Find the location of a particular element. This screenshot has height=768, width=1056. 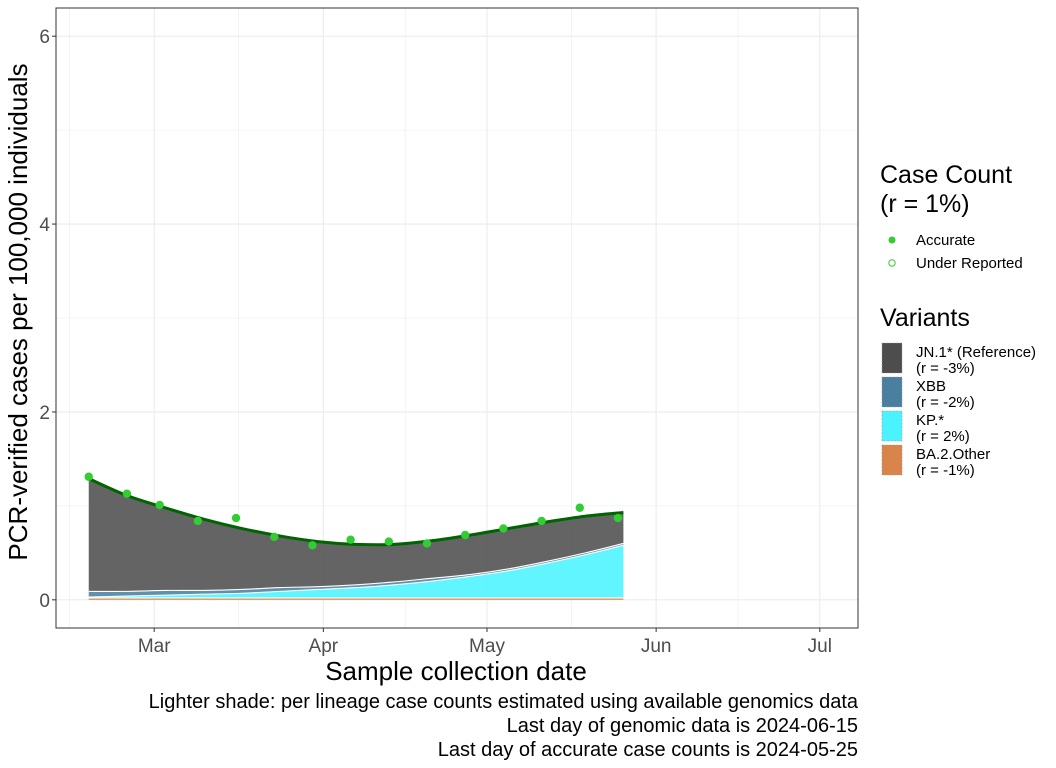

accurate-marker-icon is located at coordinates (892, 240).